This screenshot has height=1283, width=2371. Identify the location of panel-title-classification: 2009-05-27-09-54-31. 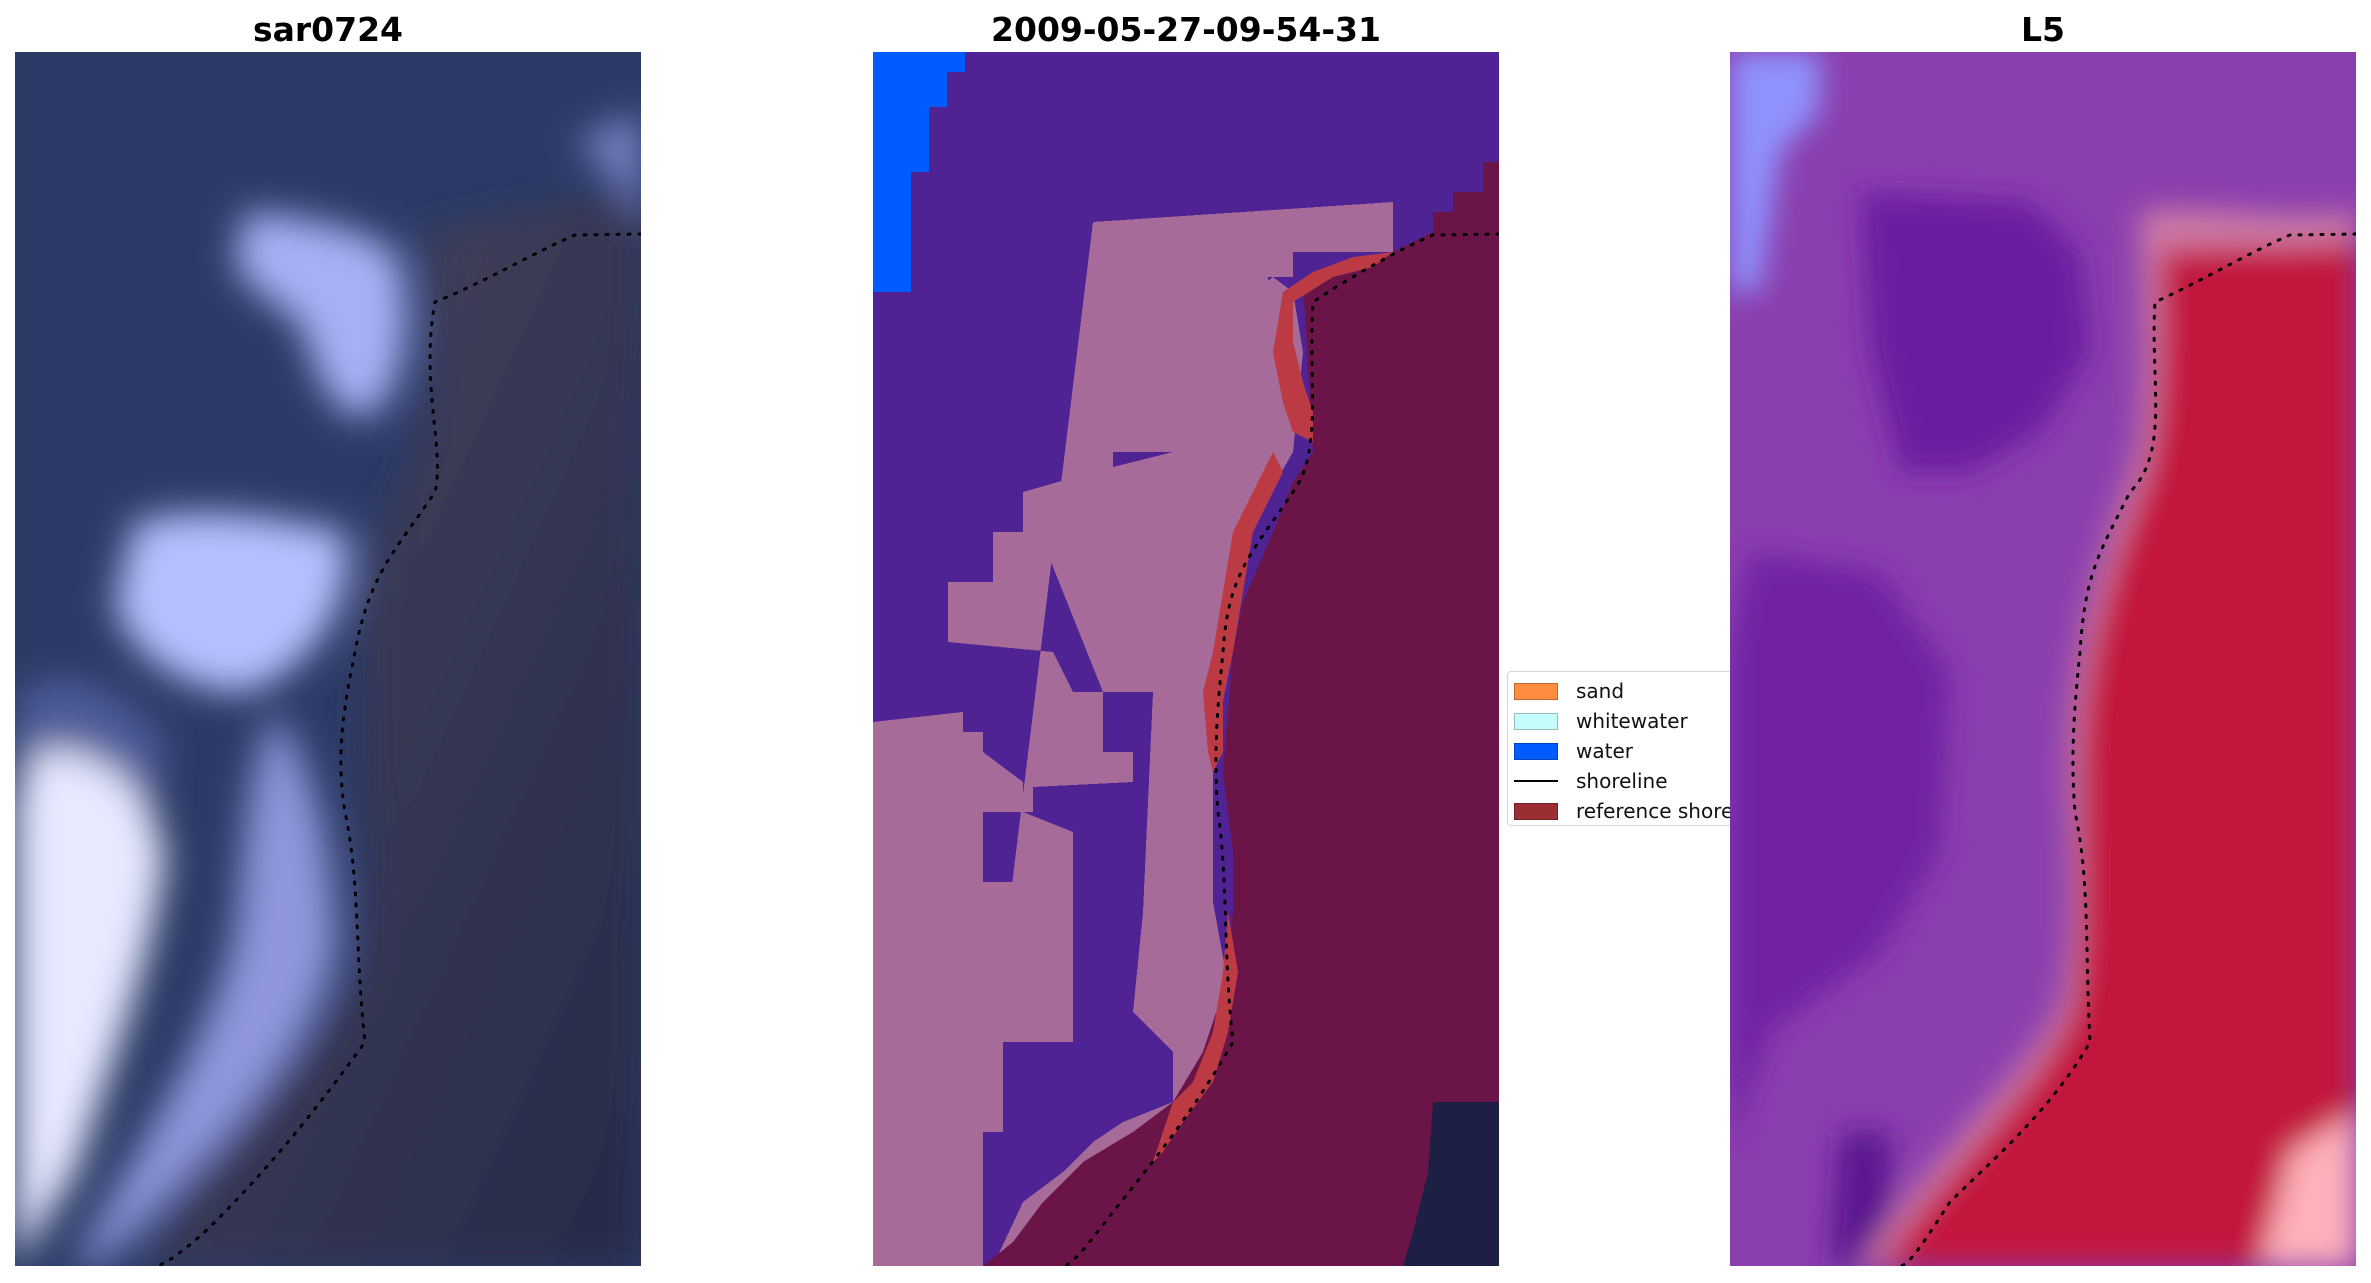
(1186, 29).